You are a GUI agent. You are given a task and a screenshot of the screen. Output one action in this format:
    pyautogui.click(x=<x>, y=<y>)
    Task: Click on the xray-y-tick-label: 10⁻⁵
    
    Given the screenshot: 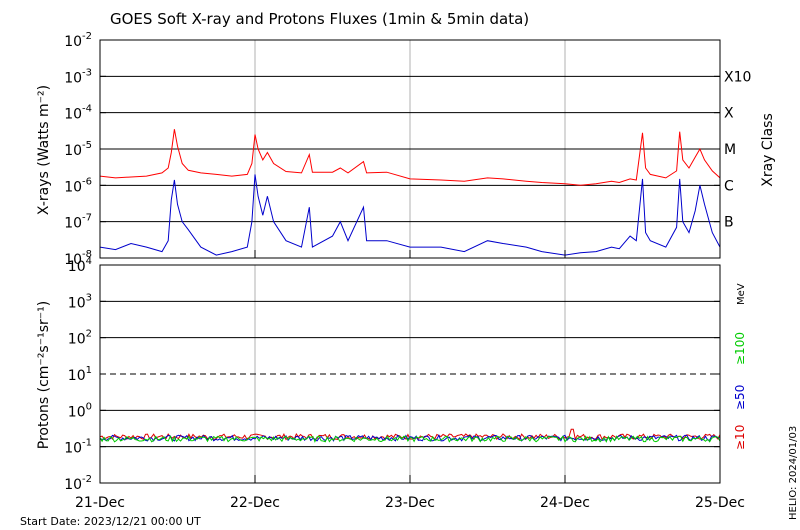 What is the action you would take?
    pyautogui.click(x=78, y=149)
    